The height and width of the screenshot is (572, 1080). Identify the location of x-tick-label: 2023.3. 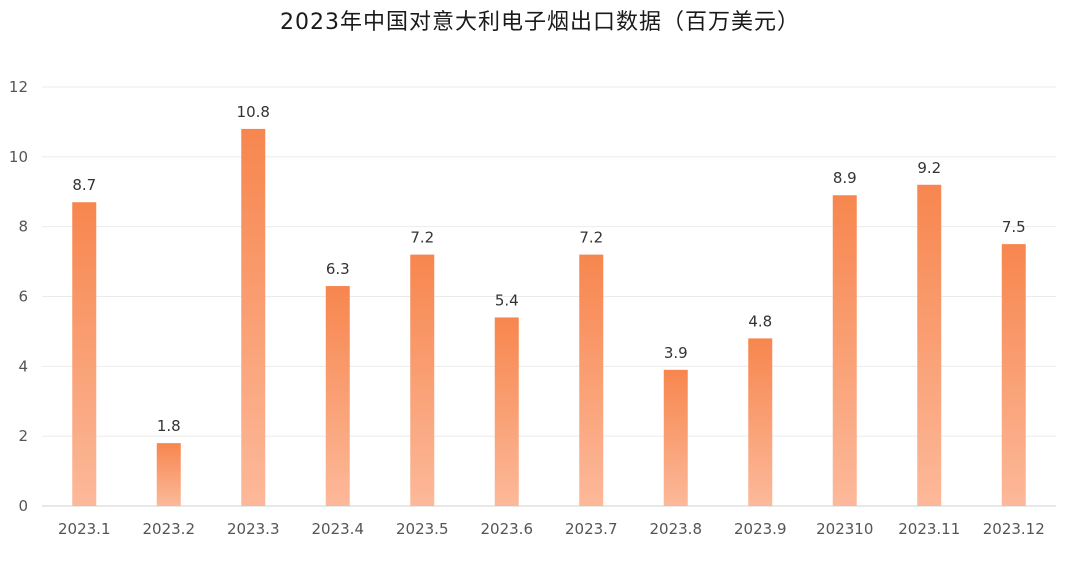
(253, 529).